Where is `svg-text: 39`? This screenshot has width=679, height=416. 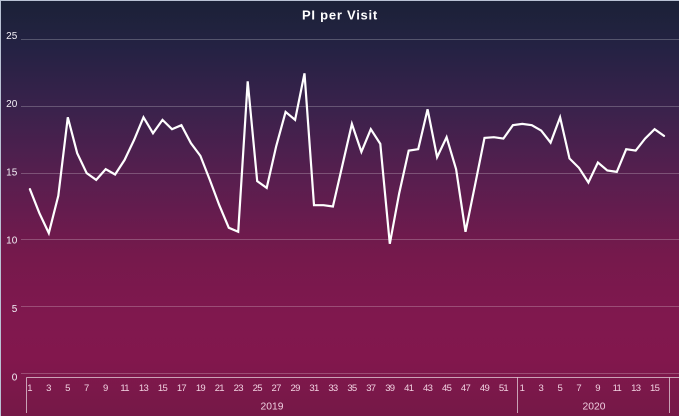 svg-text: 39 is located at coordinates (390, 388).